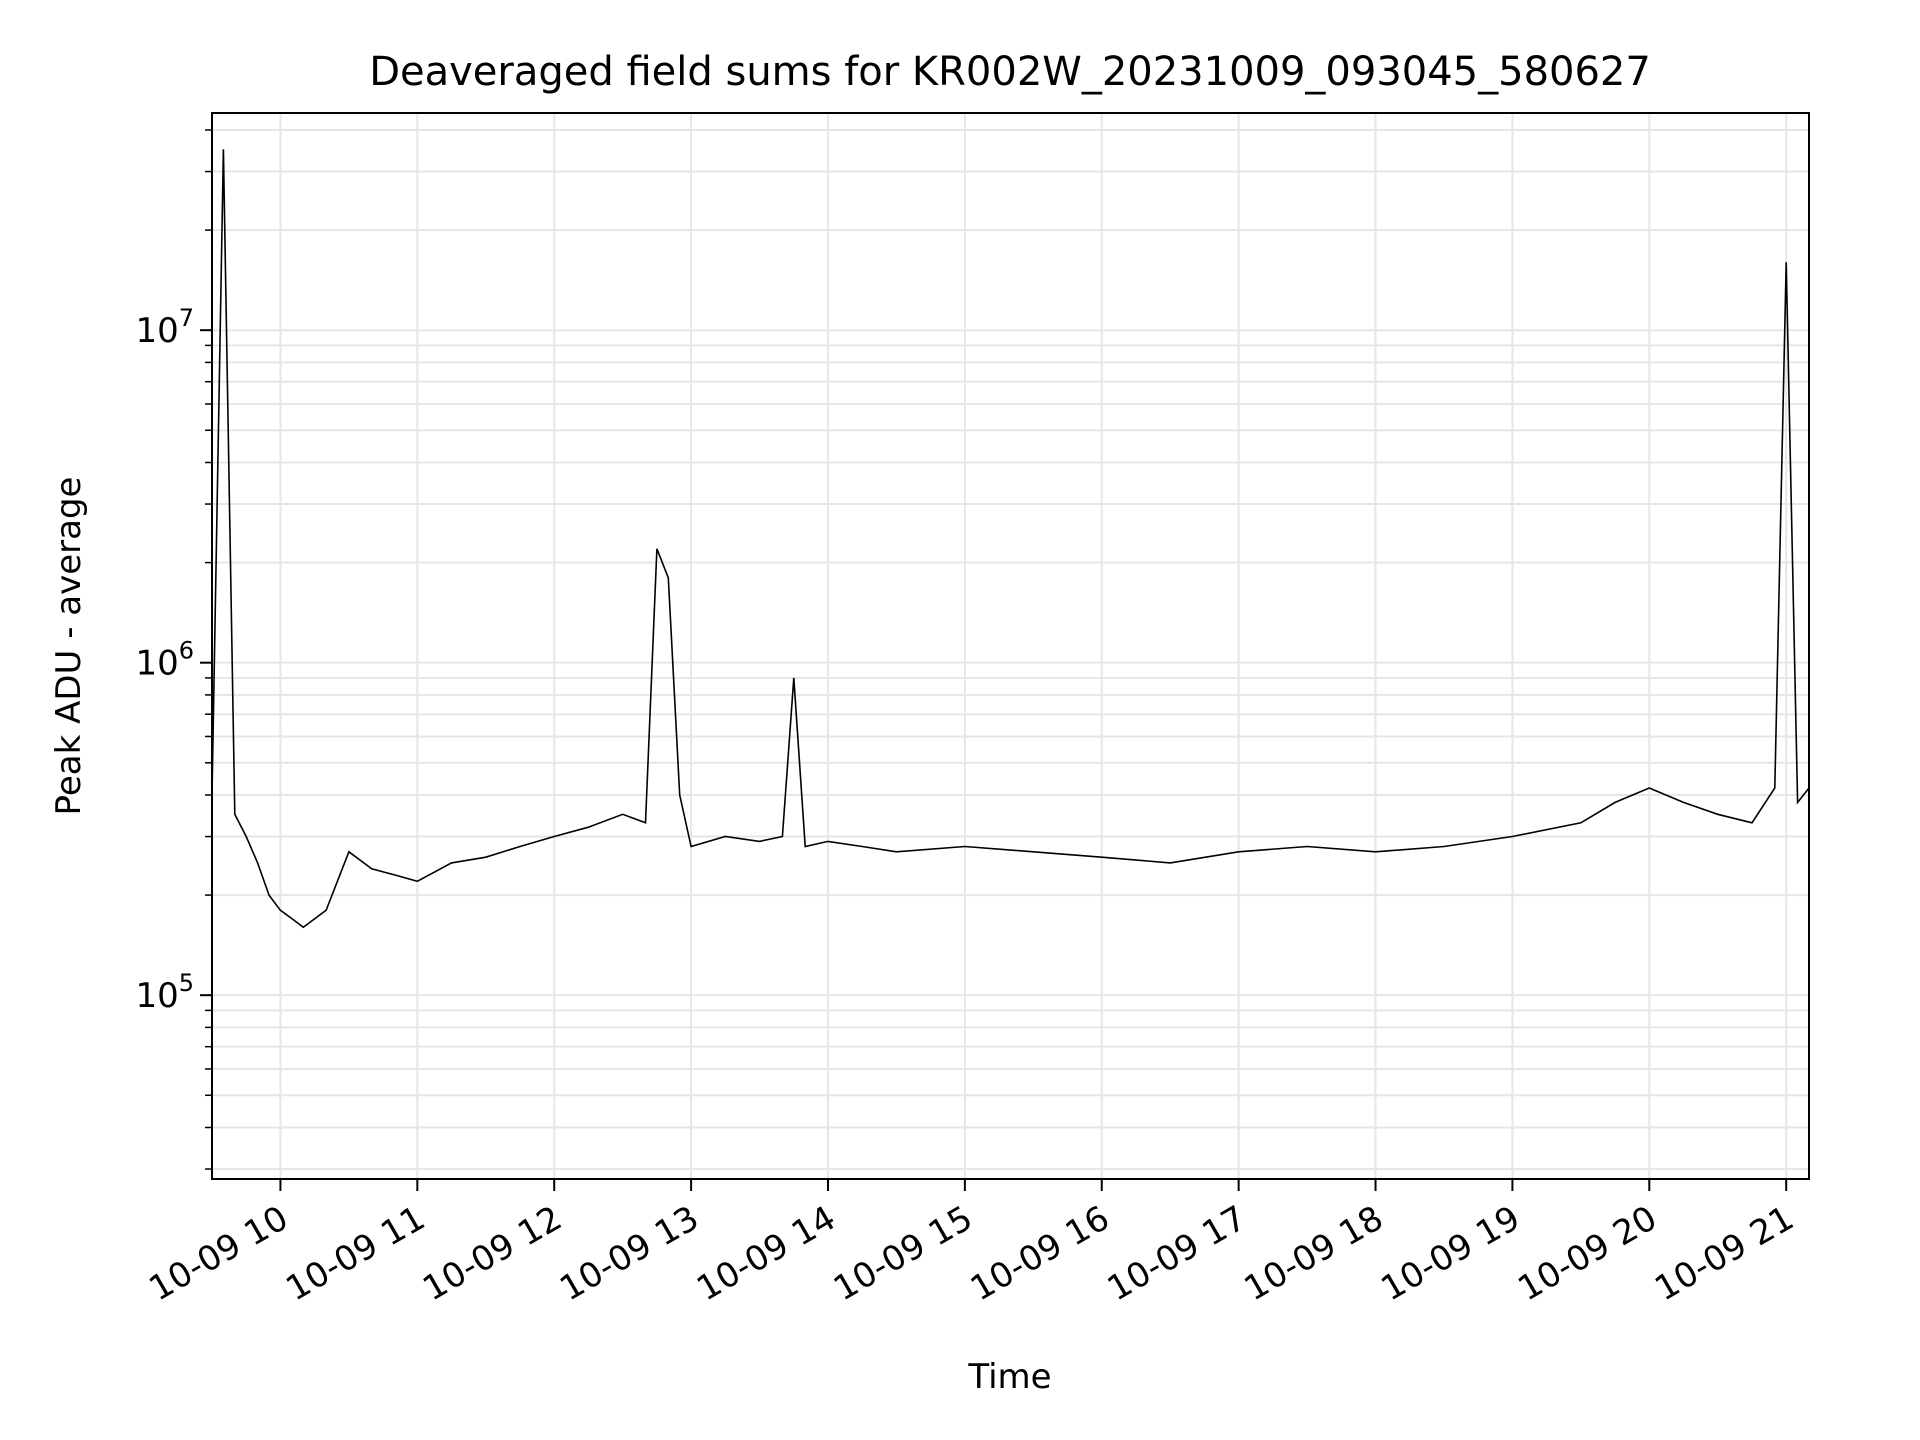  I want to click on y-tick-label: 10⁶, so click(164, 660).